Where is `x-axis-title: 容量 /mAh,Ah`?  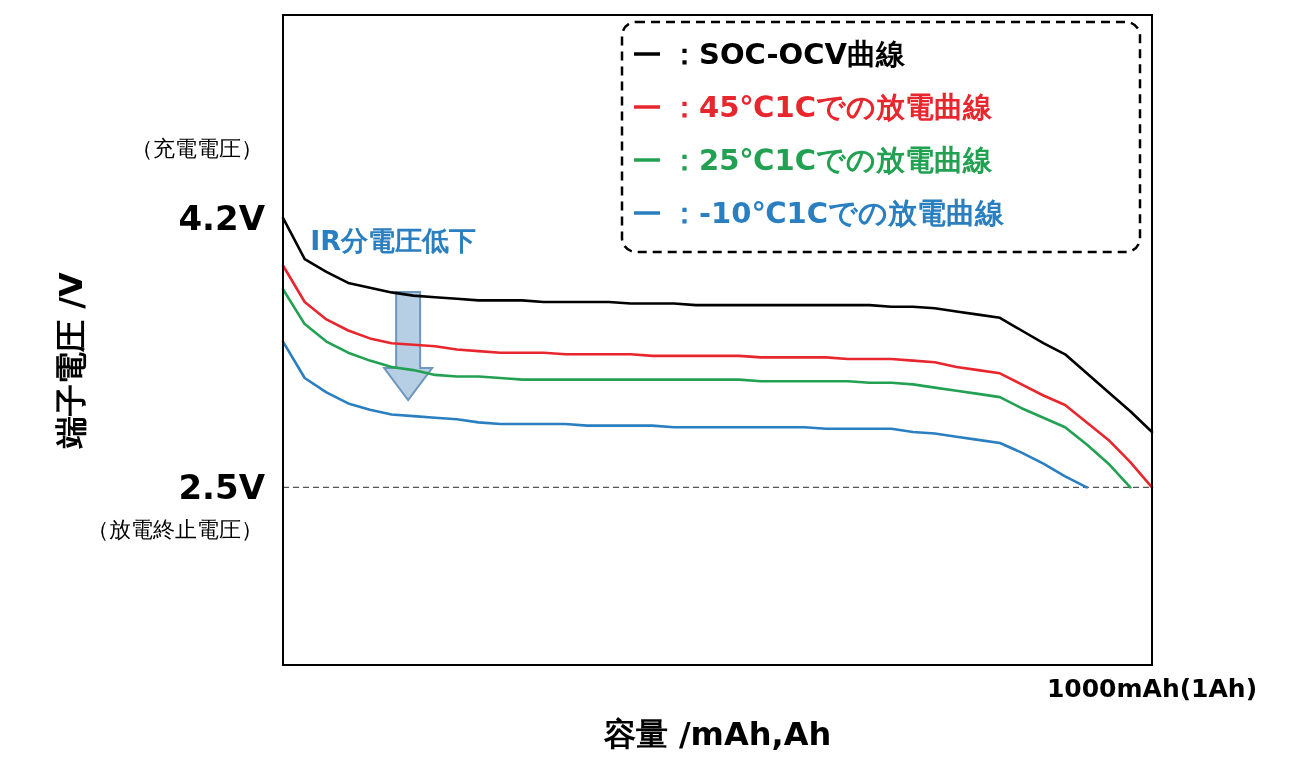
x-axis-title: 容量 /mAh,Ah is located at coordinates (717, 734).